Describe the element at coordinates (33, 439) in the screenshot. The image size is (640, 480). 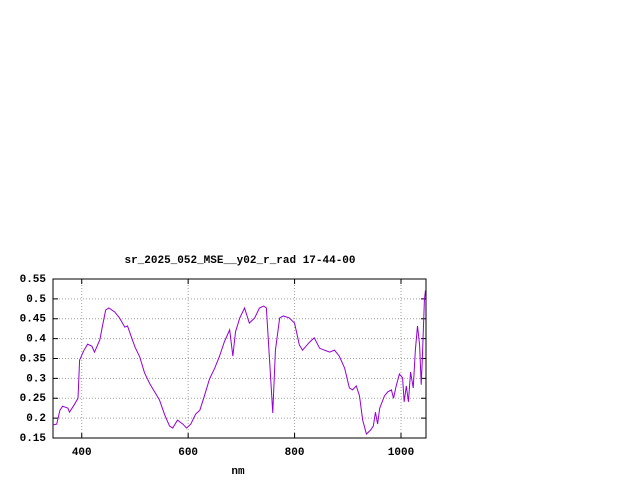
I see `y-tick-label: 0.15` at that location.